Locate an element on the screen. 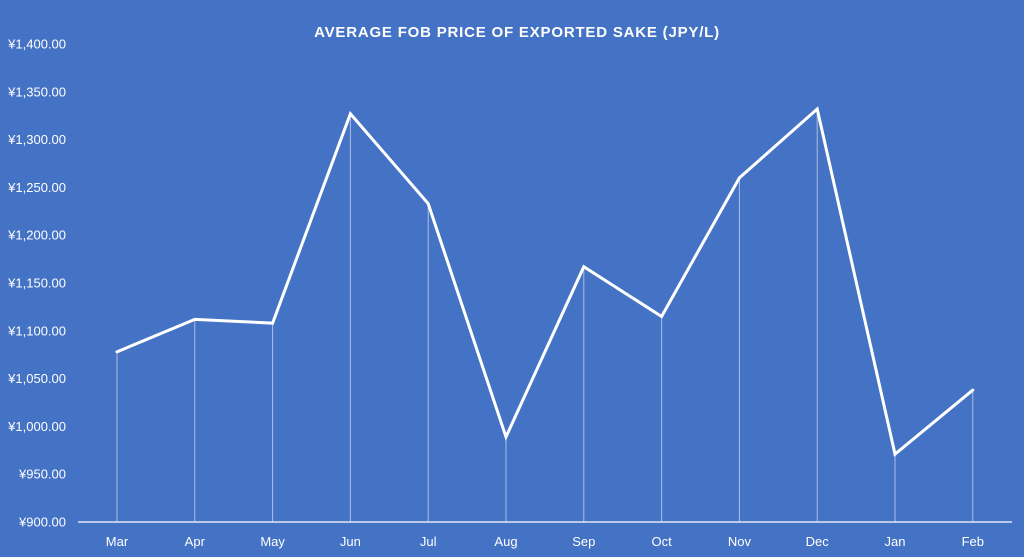 This screenshot has width=1024, height=557. y-tick-label: ¥1,100.00 is located at coordinates (36, 330).